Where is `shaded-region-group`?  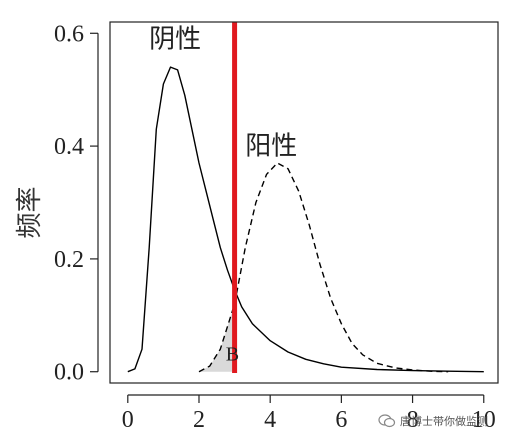
shaded-region-group is located at coordinates (216, 338).